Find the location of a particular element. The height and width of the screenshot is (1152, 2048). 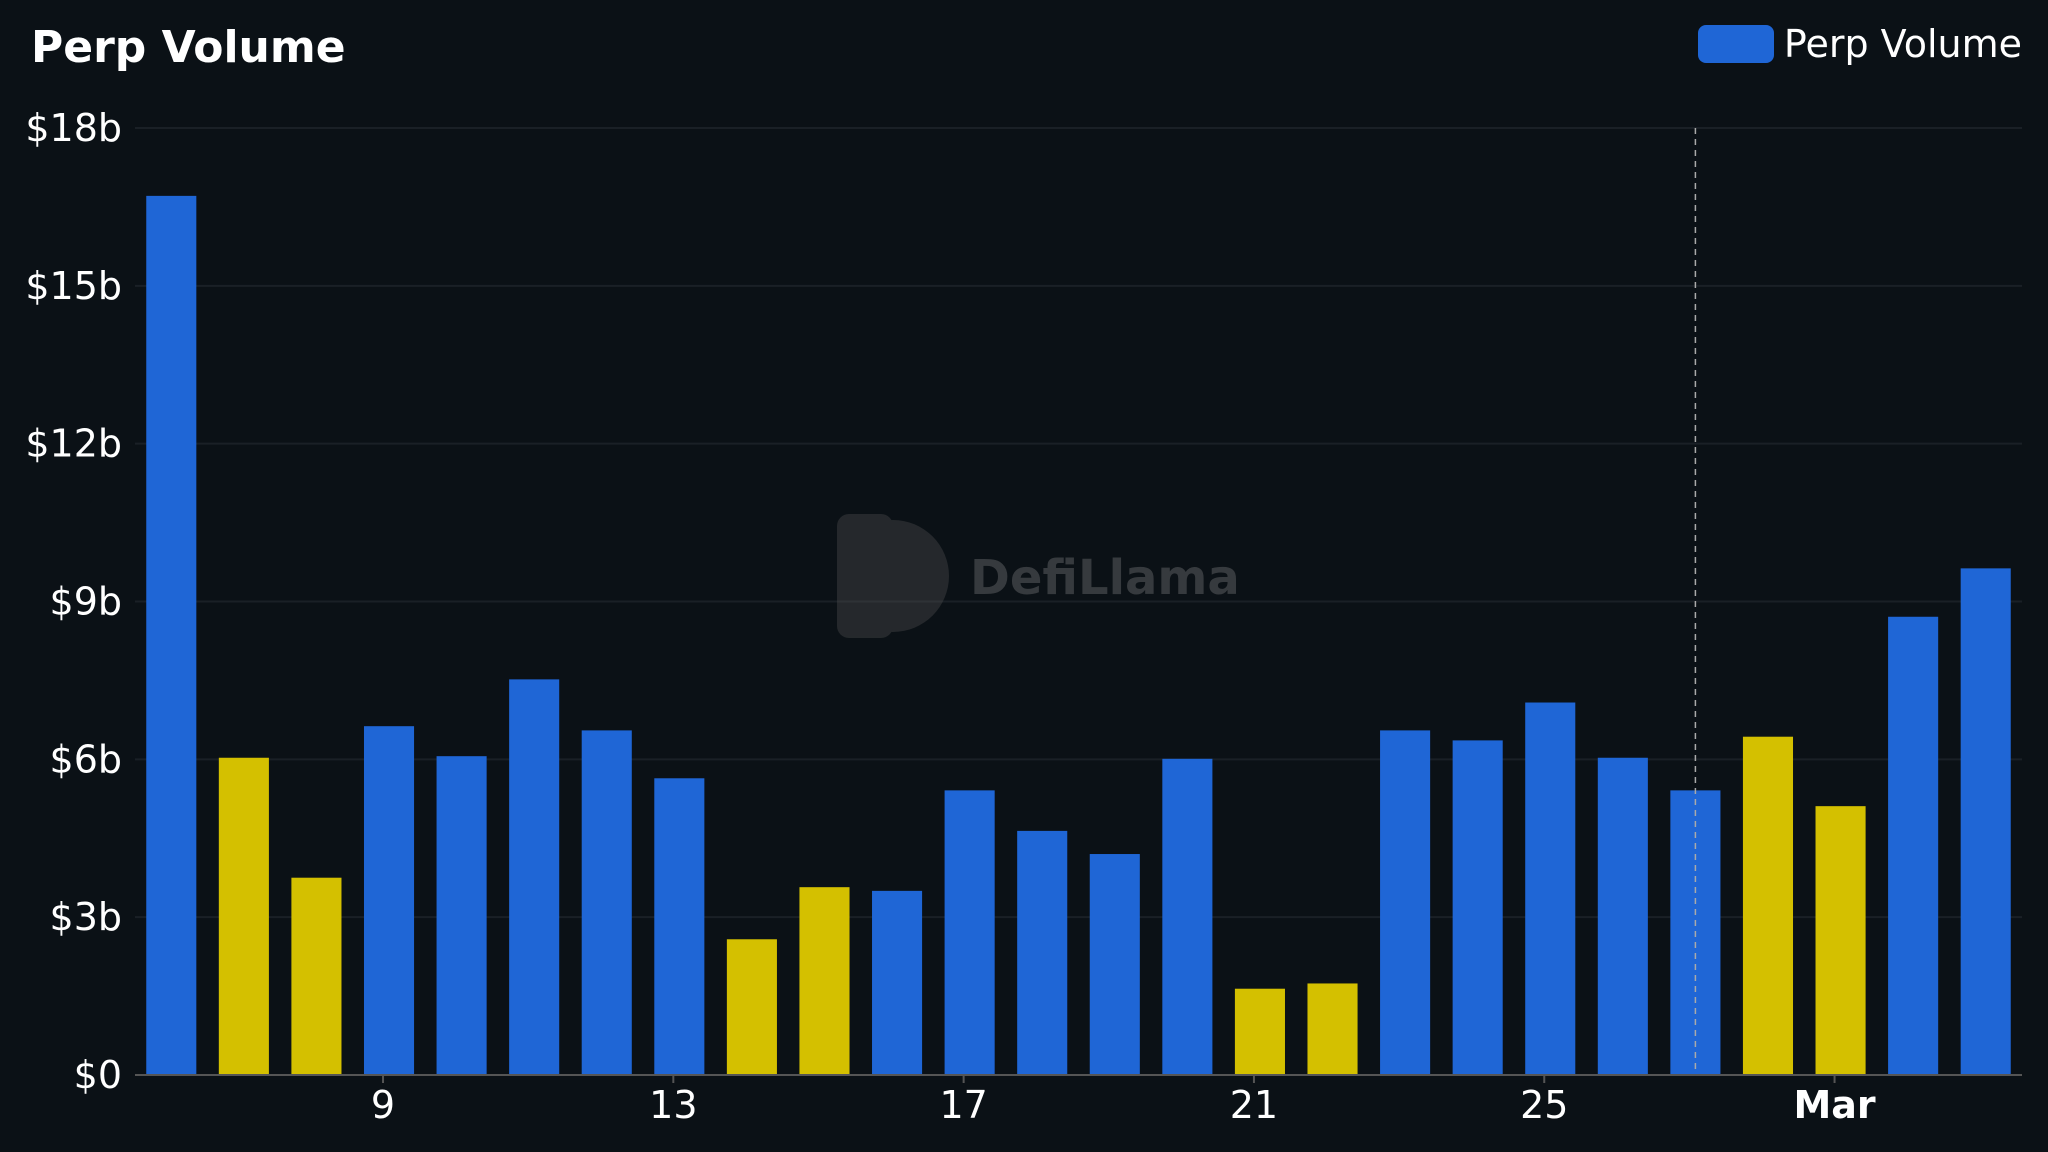

legend-label: Perp Volume is located at coordinates (1902, 44).